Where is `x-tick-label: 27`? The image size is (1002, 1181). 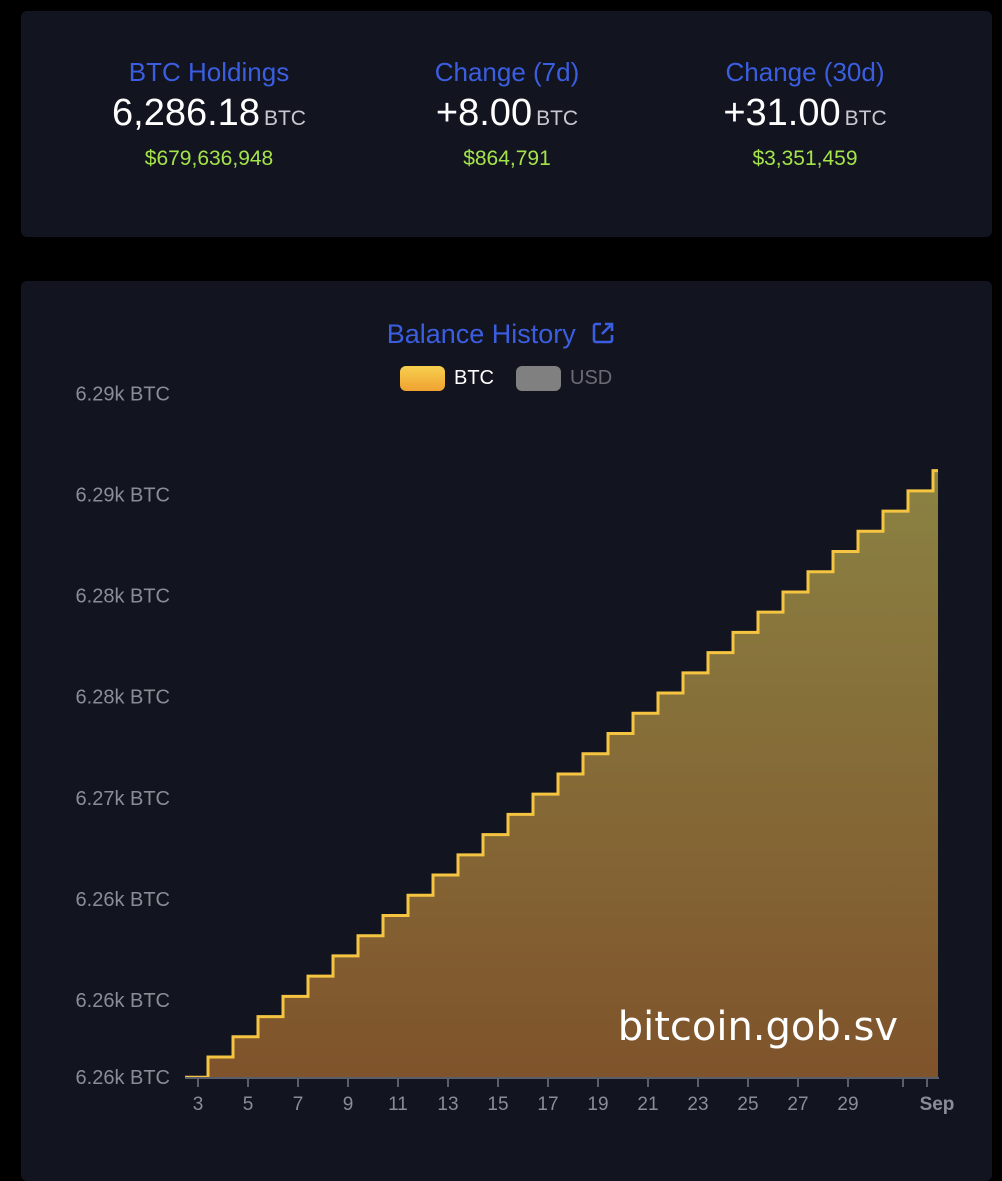 x-tick-label: 27 is located at coordinates (797, 1104).